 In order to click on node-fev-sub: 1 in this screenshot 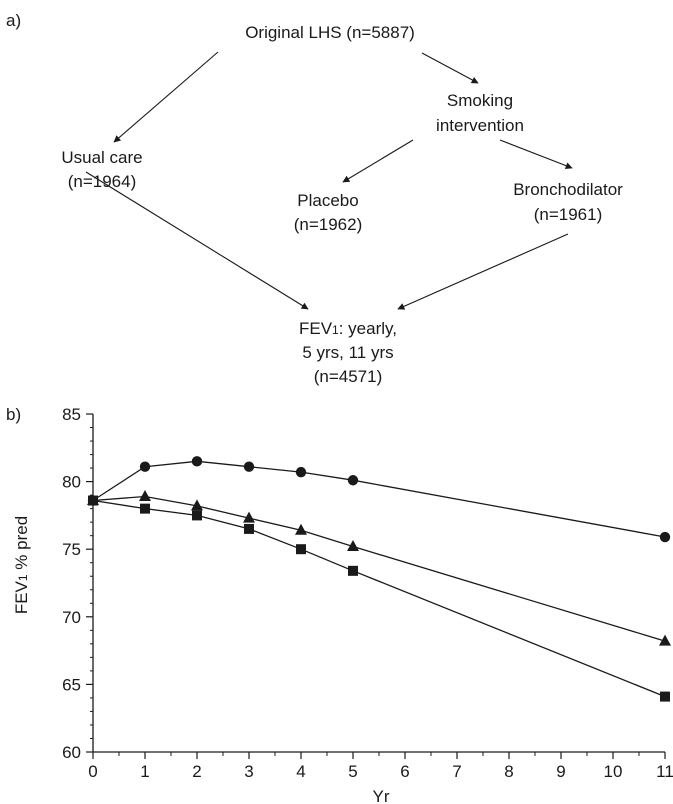, I will do `click(335, 330)`.